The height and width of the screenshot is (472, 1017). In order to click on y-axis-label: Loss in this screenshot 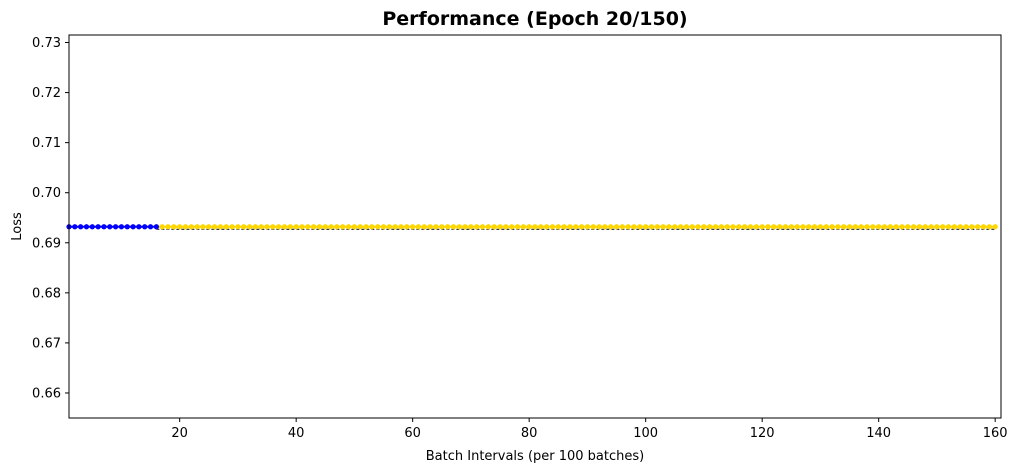, I will do `click(17, 226)`.